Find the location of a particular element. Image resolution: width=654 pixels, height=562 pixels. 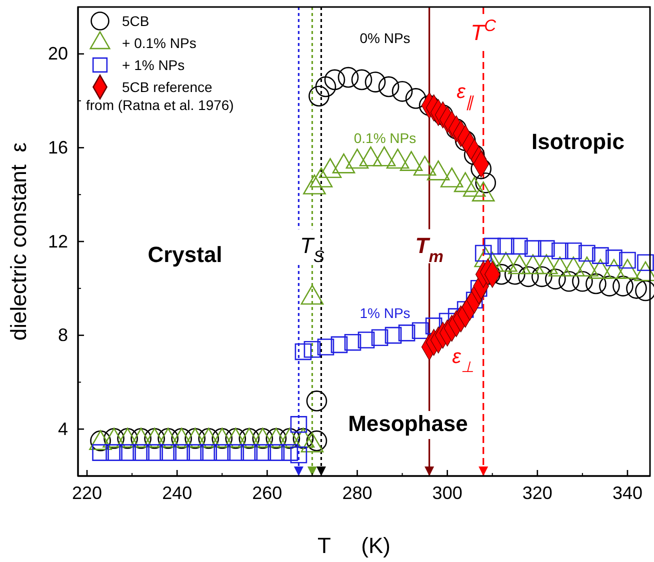

x-tick-label: 300 is located at coordinates (447, 492).